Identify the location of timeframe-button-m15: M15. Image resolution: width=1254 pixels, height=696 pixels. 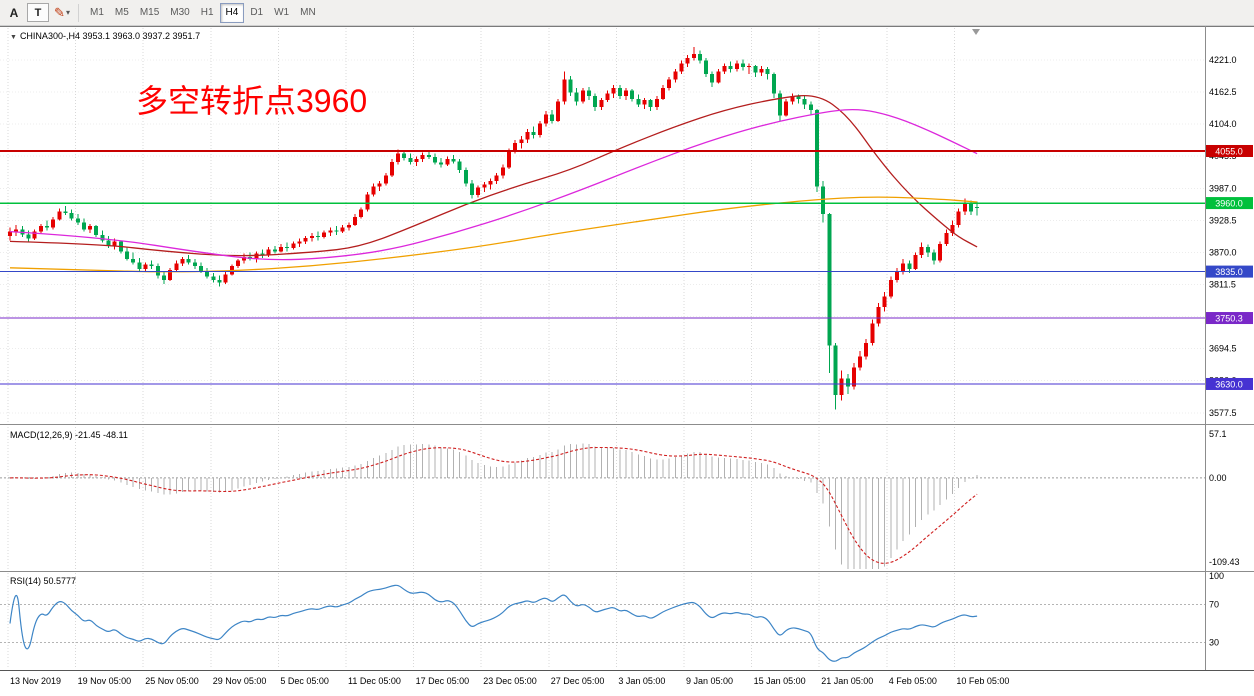
(149, 12).